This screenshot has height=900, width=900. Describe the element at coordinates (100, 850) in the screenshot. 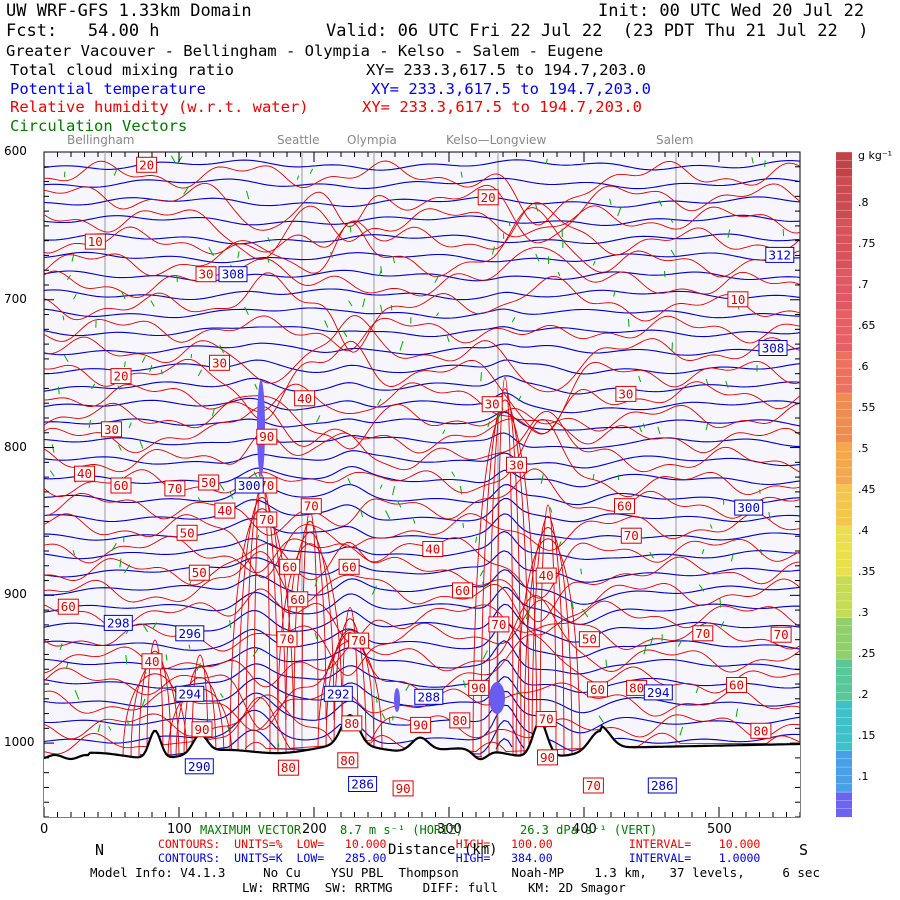

I see `north-label: N` at that location.